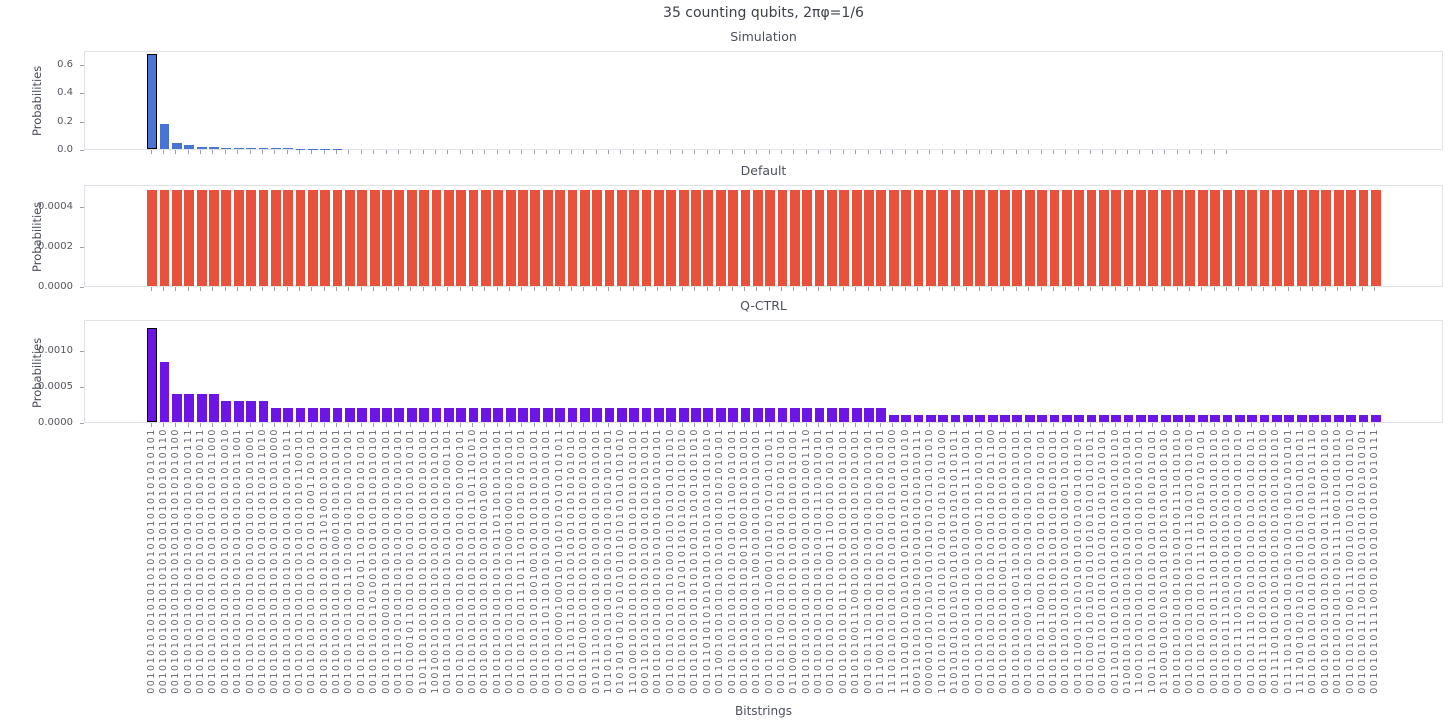  Describe the element at coordinates (485, 561) in the screenshot. I see `bitstring-tick-label: 00101010101010101010101001001010101` at that location.